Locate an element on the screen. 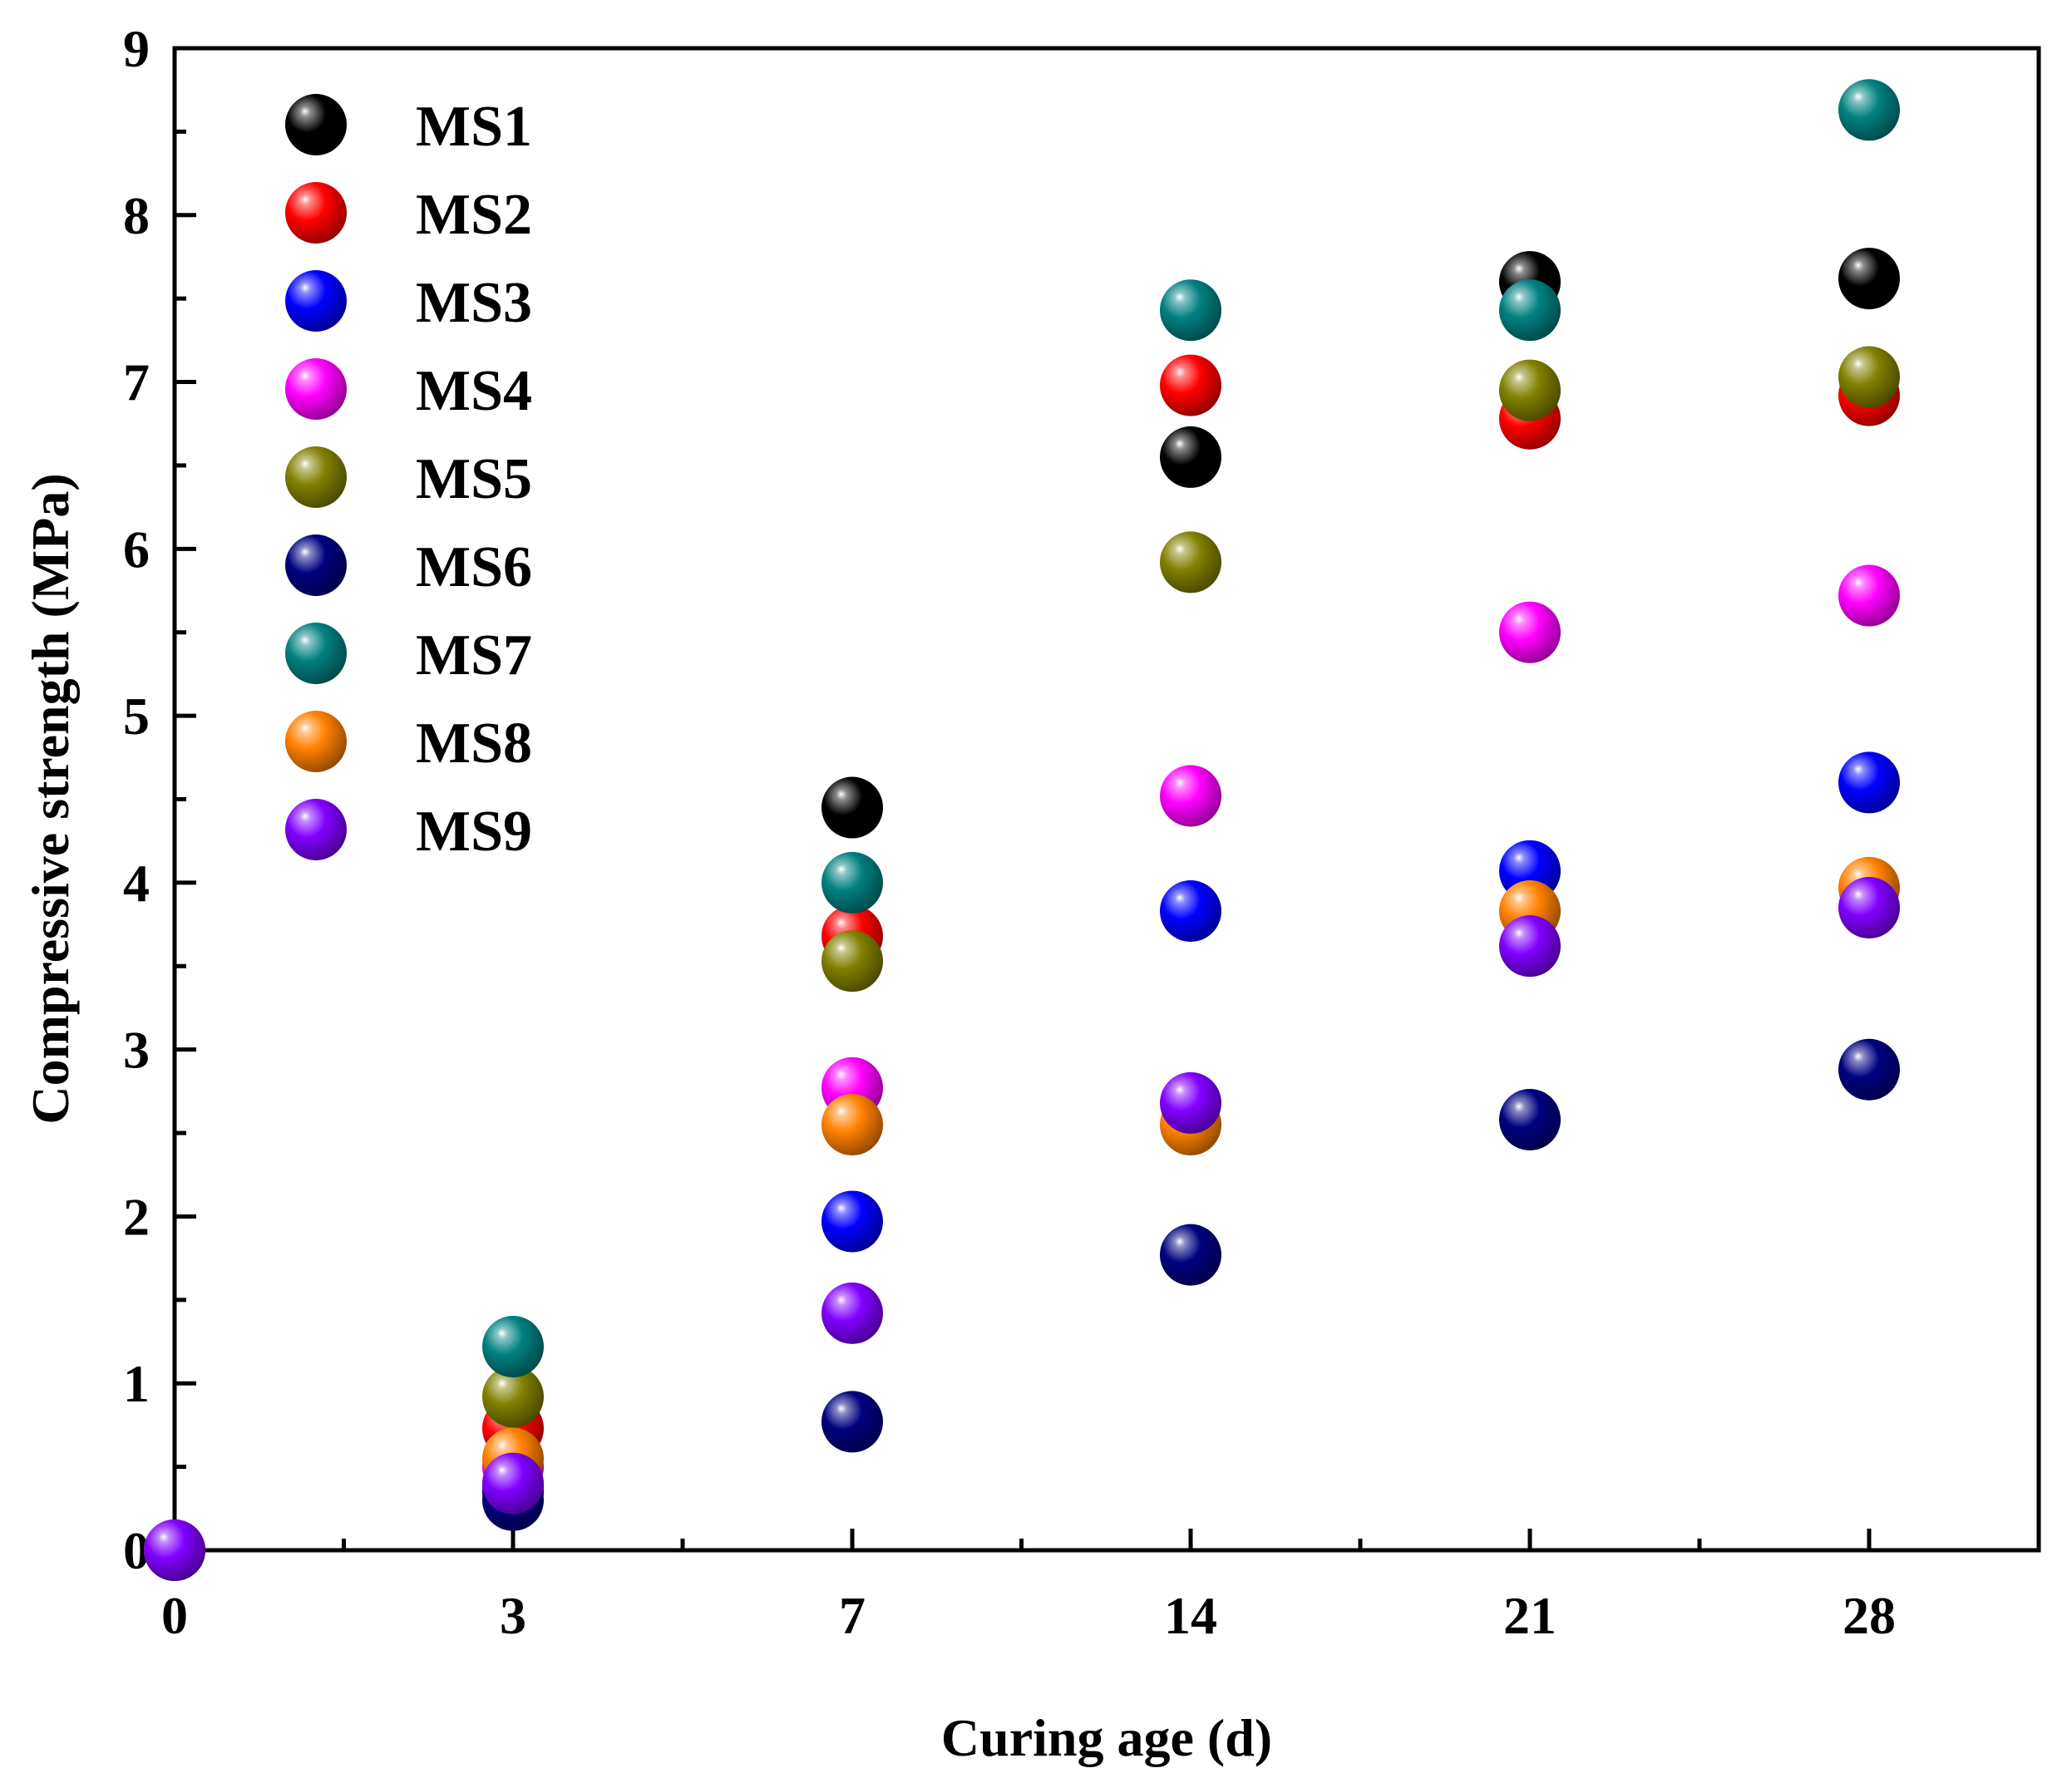 This screenshot has width=2072, height=1778. legend-label: MS7 is located at coordinates (474, 655).